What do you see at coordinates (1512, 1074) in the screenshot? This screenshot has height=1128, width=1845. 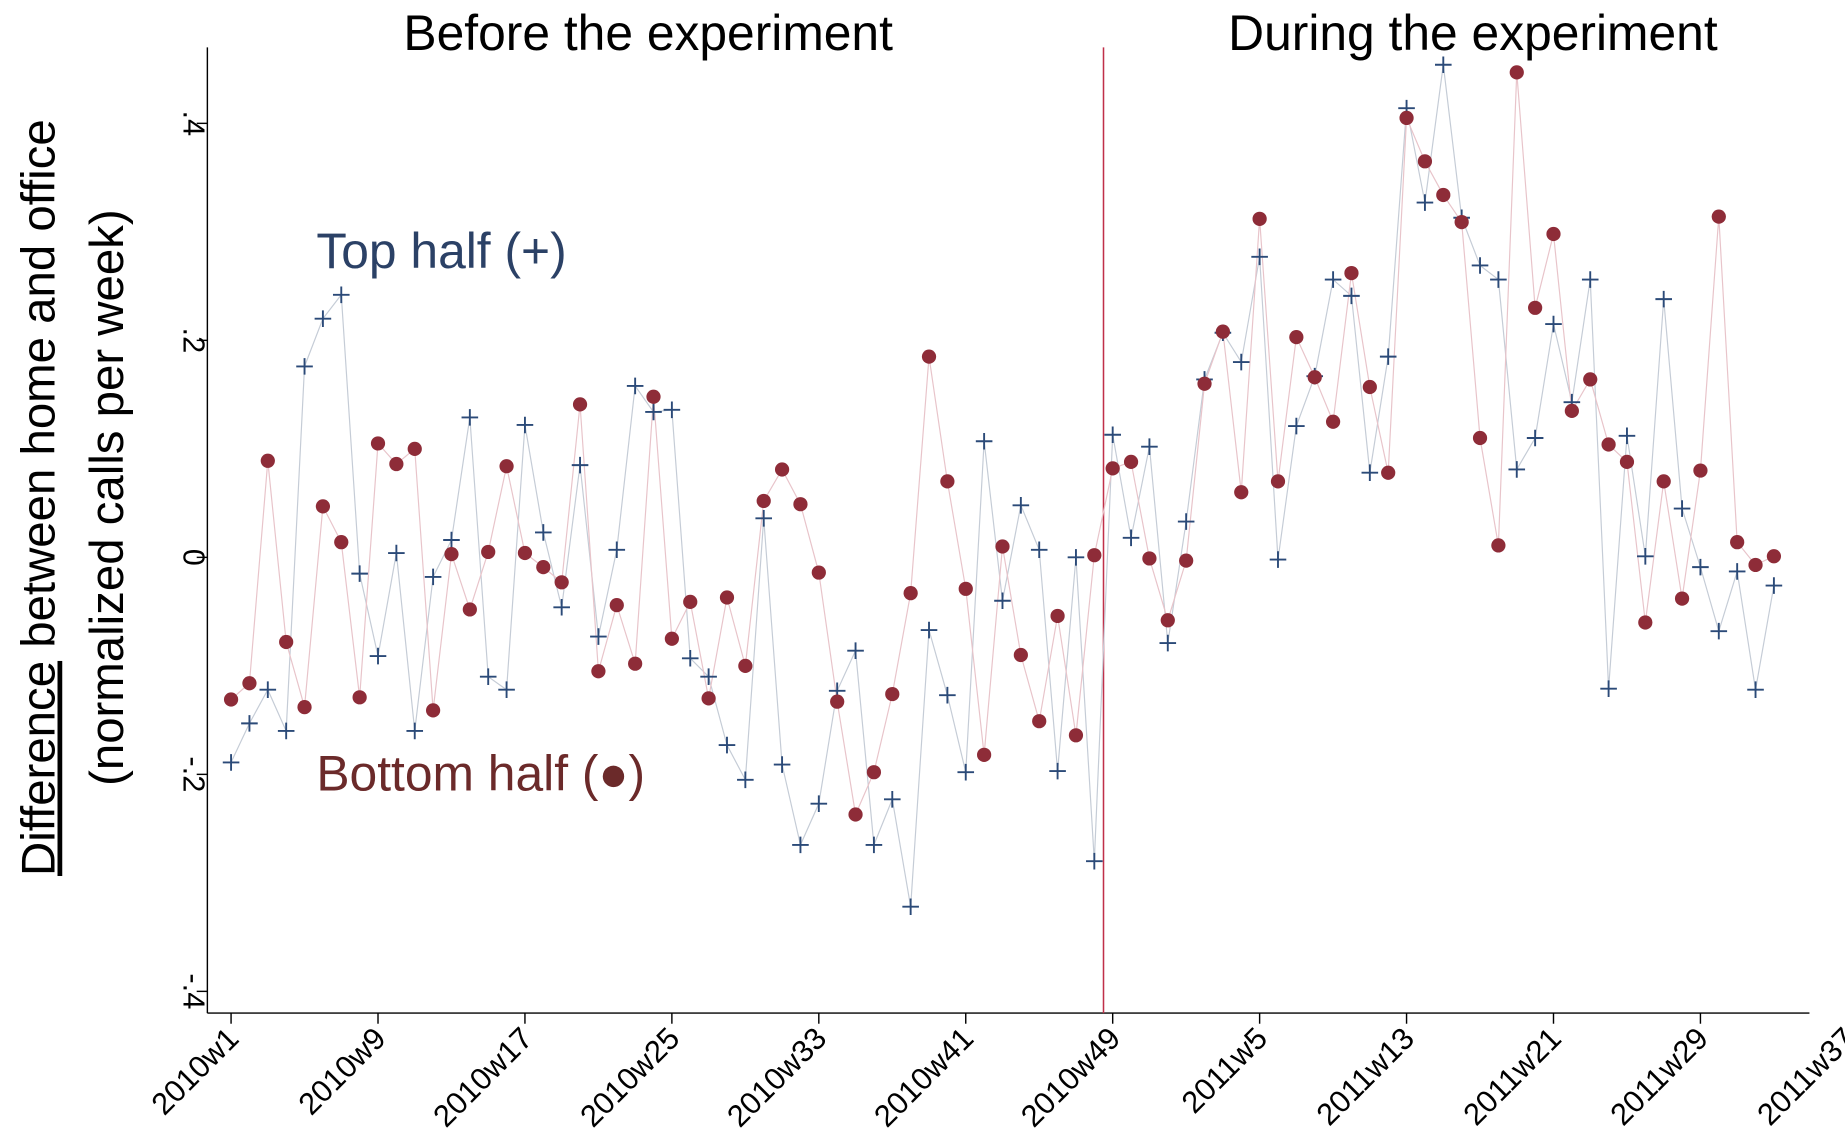 I see `x-tick-label: 2011w21` at bounding box center [1512, 1074].